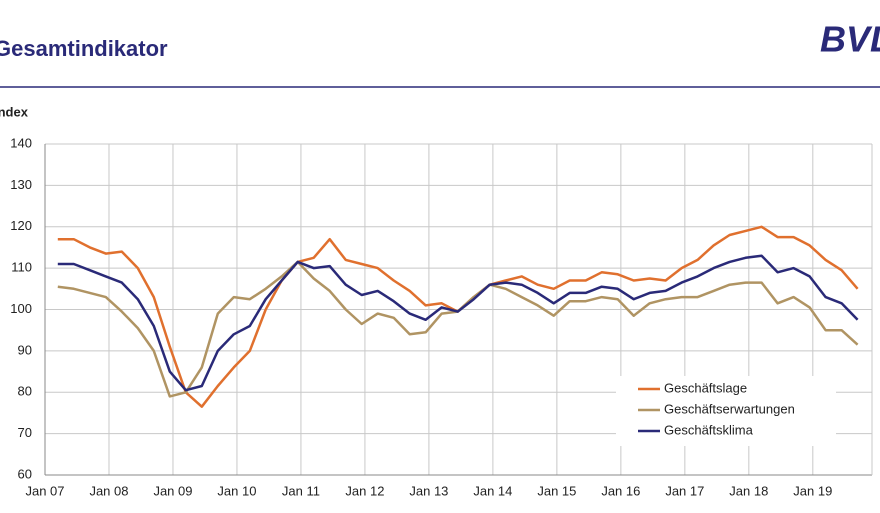 Image resolution: width=880 pixels, height=513 pixels. What do you see at coordinates (21, 267) in the screenshot?
I see `y-tick-label: 110` at bounding box center [21, 267].